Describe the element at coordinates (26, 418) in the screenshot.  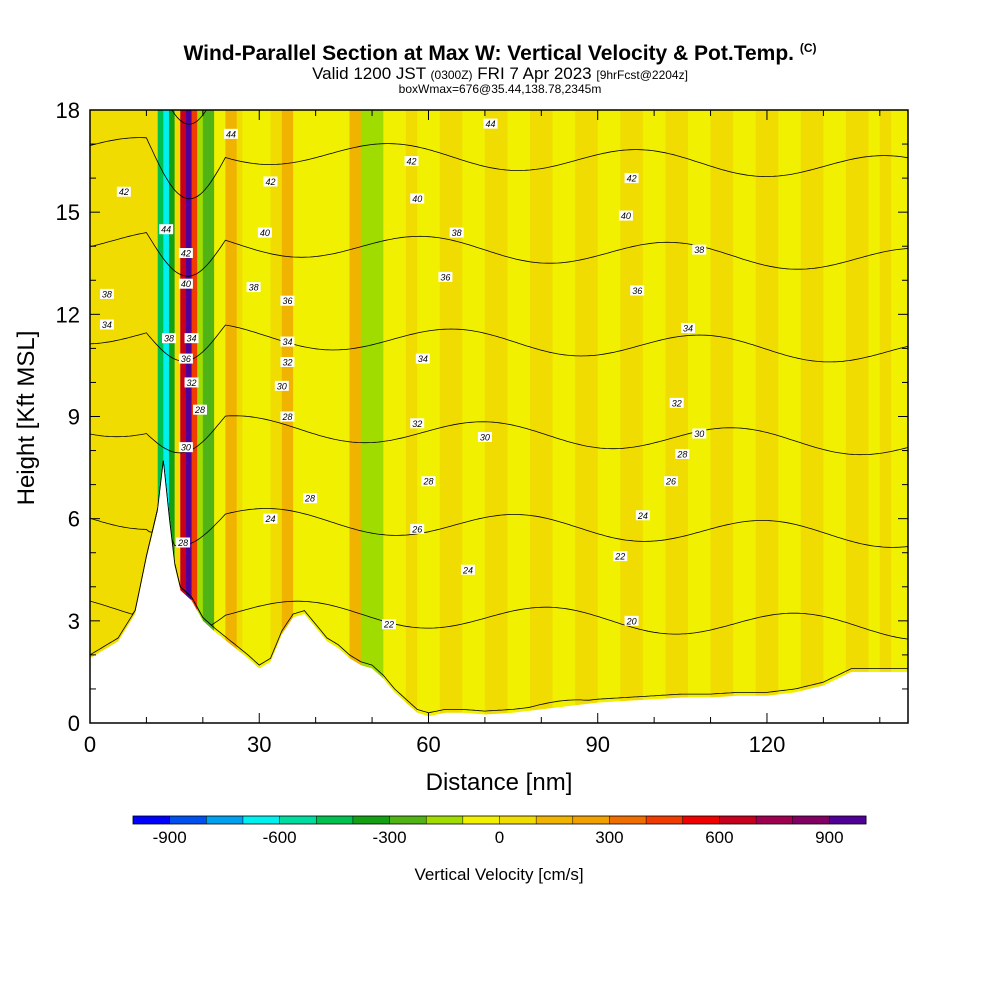
I see `y-axis-title: Height [Kft MSL]` at that location.